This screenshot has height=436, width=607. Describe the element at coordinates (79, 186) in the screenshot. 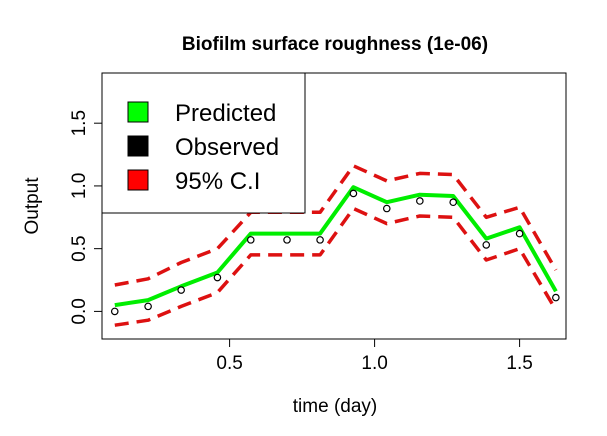

I see `y-tick-label: 1.0` at that location.